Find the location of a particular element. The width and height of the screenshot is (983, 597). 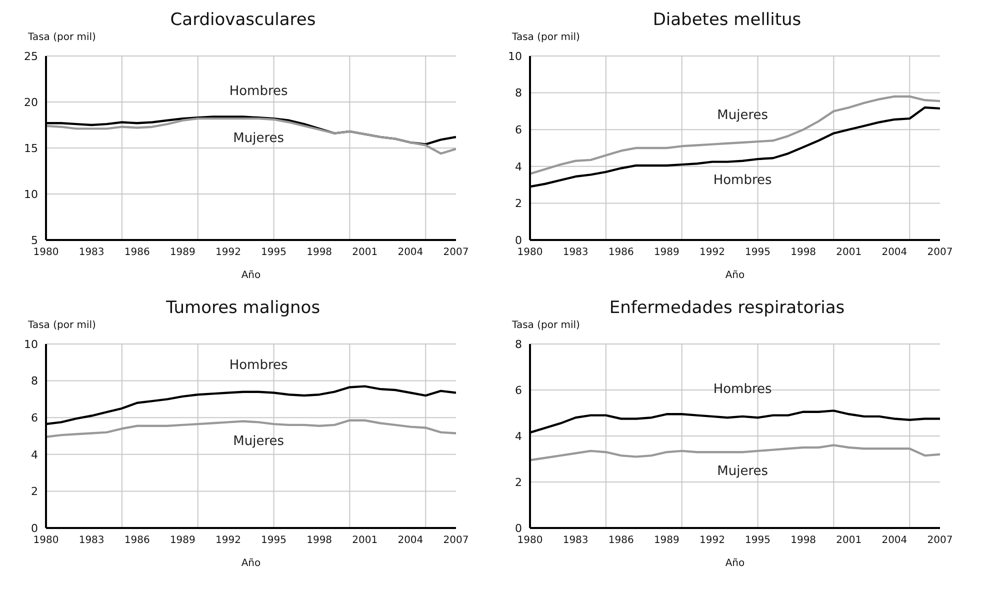

y-tick-label: 5 is located at coordinates (34, 240).